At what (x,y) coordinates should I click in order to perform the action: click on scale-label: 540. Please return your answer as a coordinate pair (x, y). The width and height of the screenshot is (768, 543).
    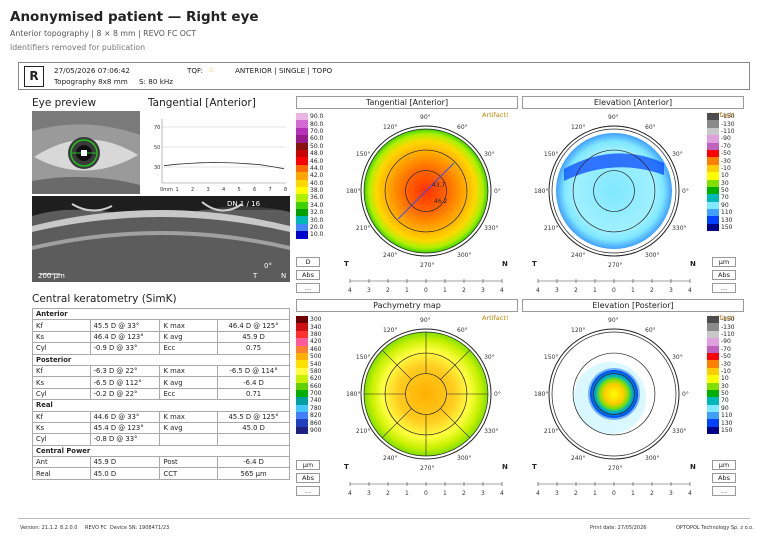
    Looking at the image, I should click on (316, 364).